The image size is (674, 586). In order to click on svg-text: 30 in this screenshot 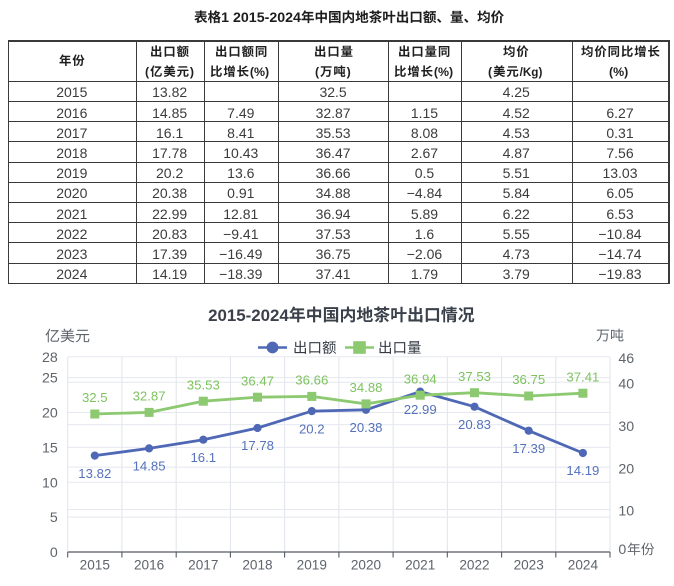, I will do `click(626, 427)`.